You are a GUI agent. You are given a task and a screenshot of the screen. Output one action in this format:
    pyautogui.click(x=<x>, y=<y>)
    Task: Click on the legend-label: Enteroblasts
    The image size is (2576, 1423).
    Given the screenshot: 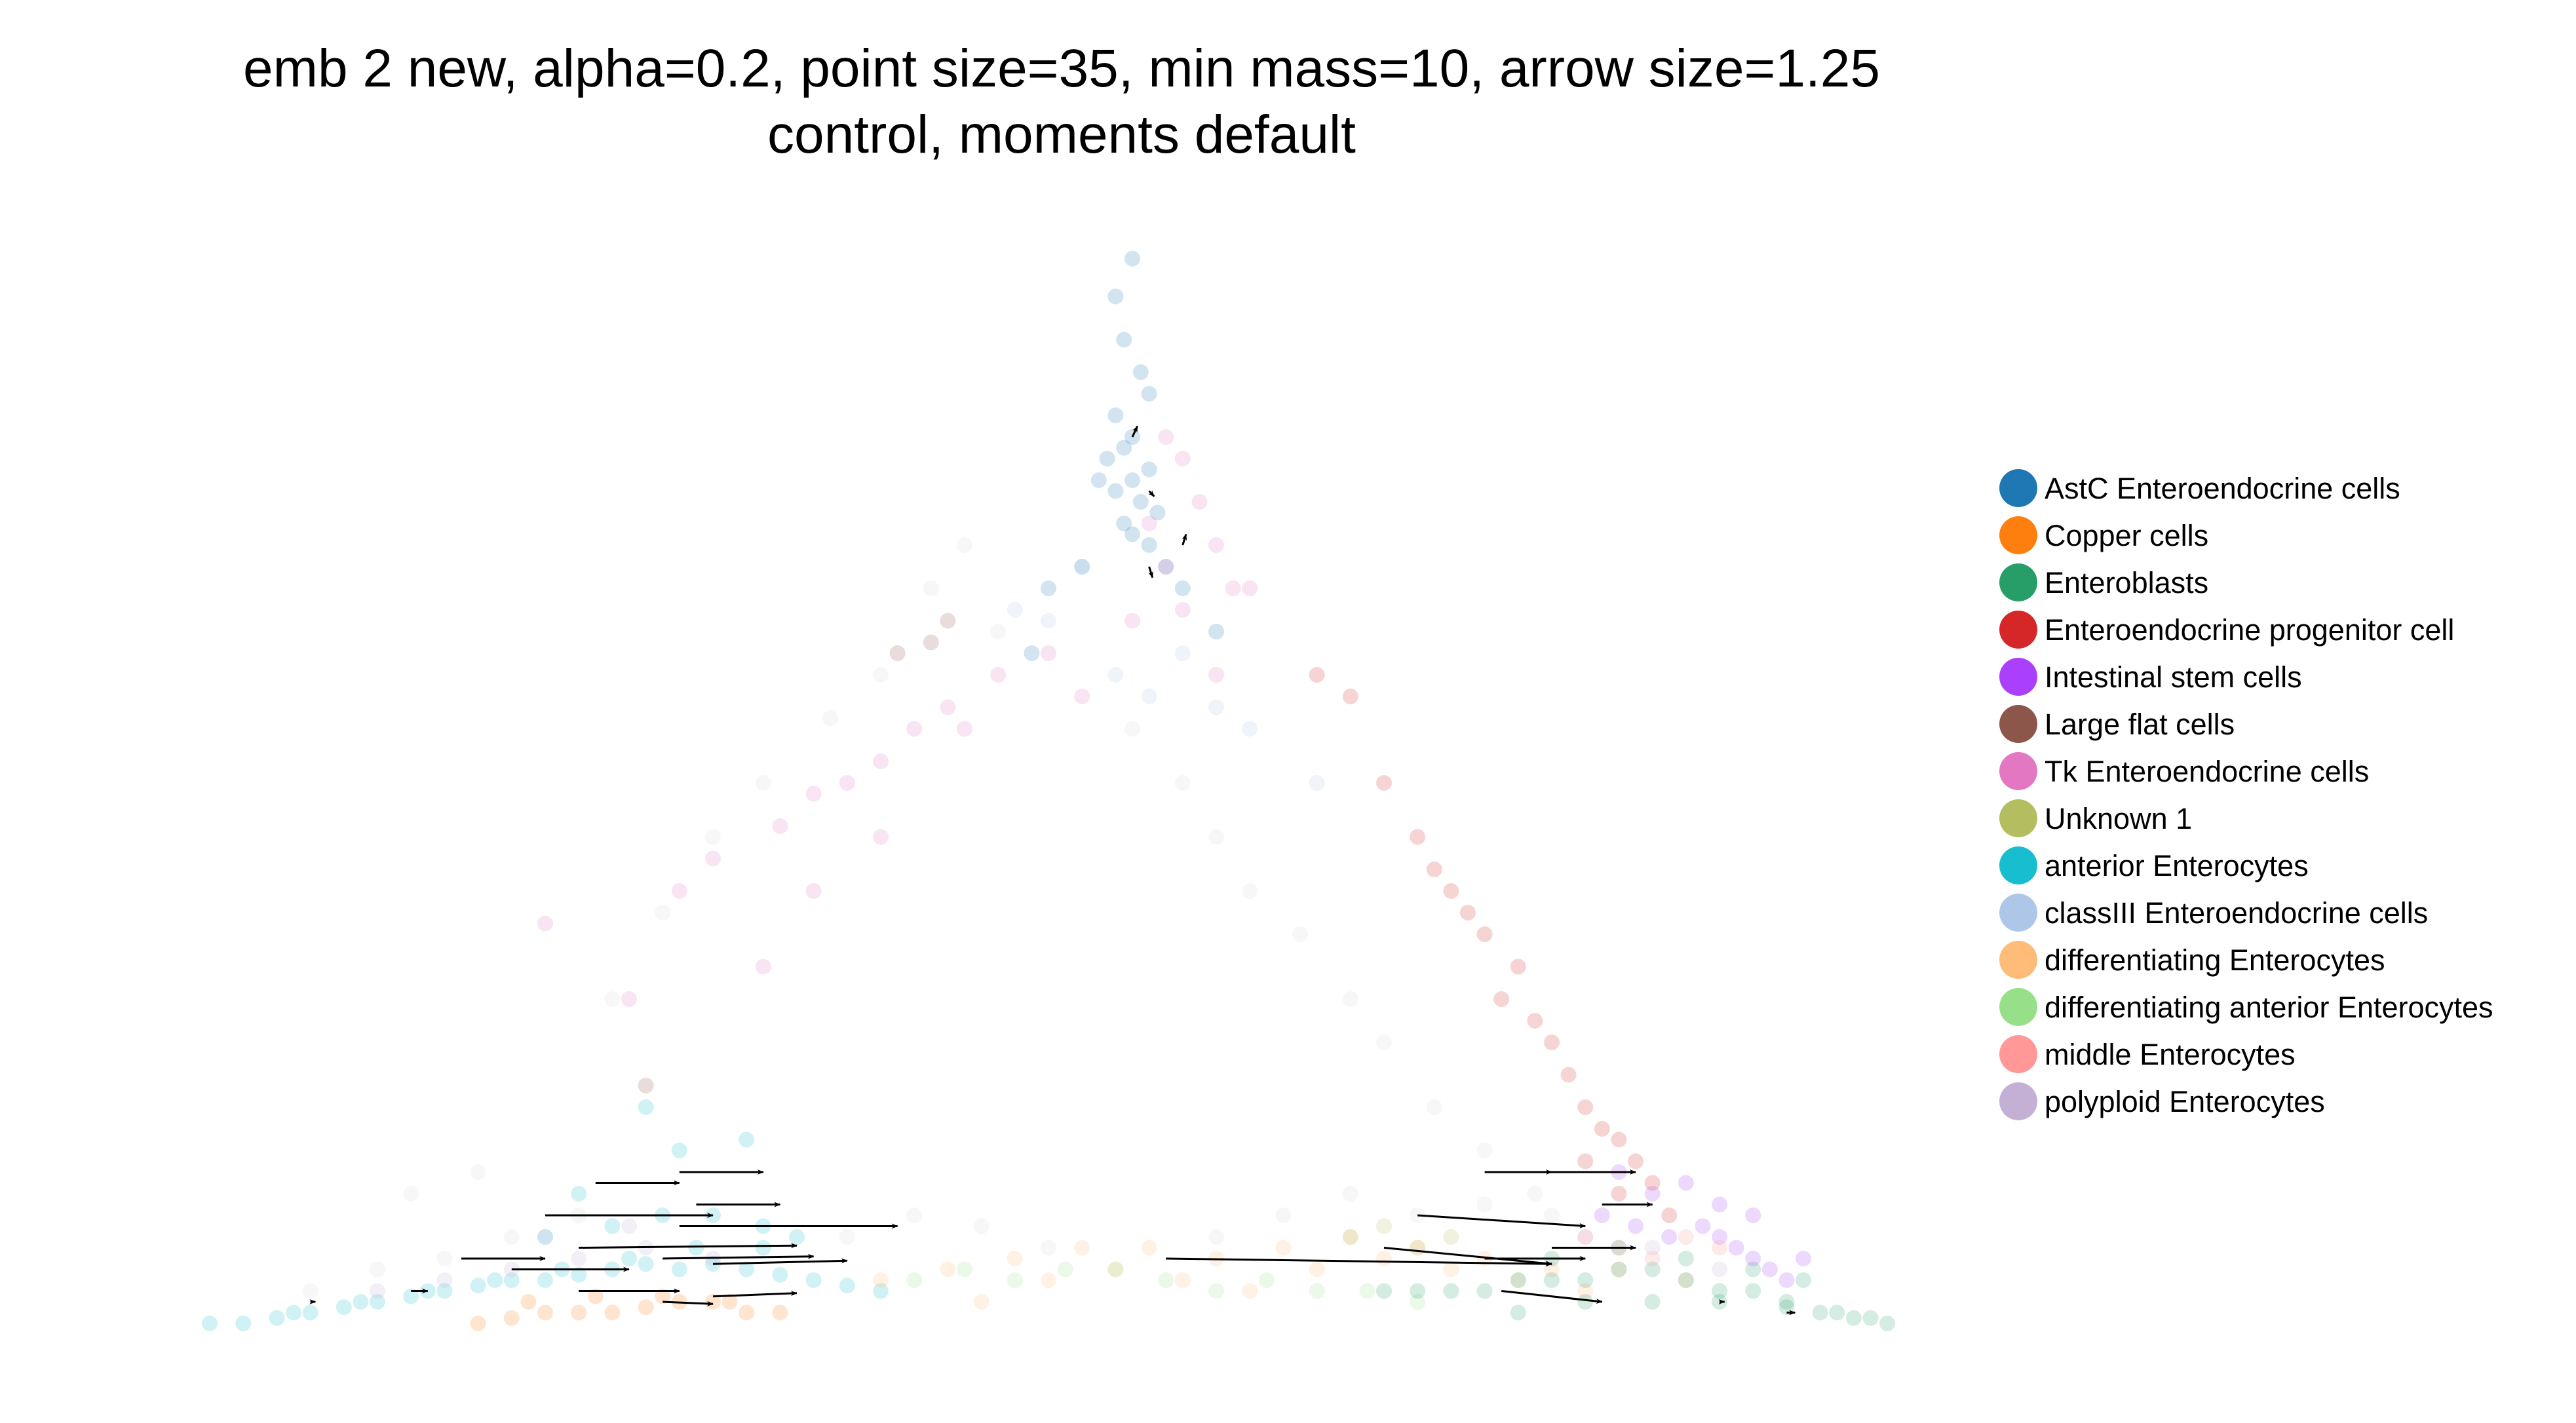 What is the action you would take?
    pyautogui.click(x=2126, y=582)
    